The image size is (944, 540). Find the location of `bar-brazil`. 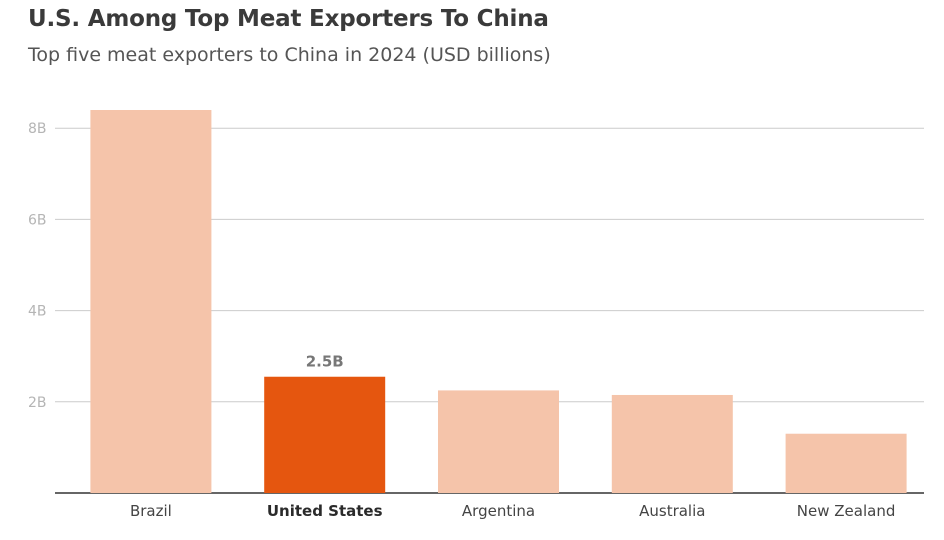

bar-brazil is located at coordinates (151, 301).